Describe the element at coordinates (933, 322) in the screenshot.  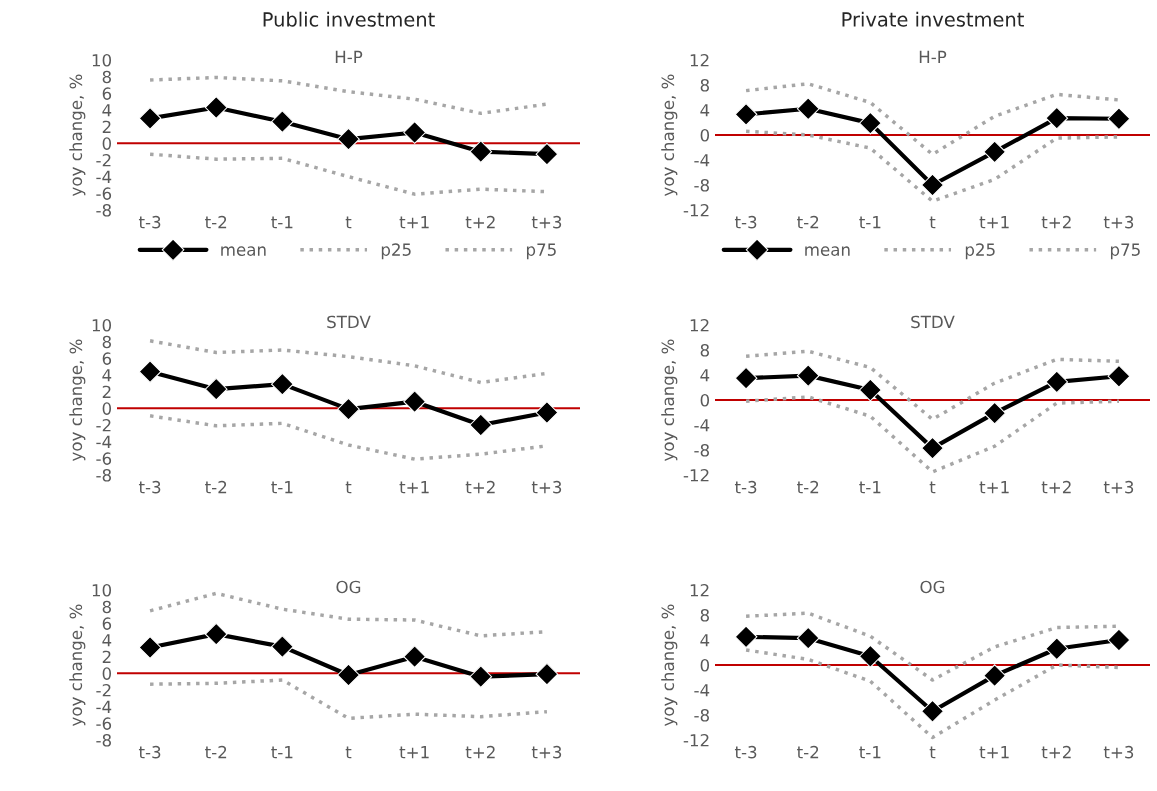
I see `chart-title: STDV` at that location.